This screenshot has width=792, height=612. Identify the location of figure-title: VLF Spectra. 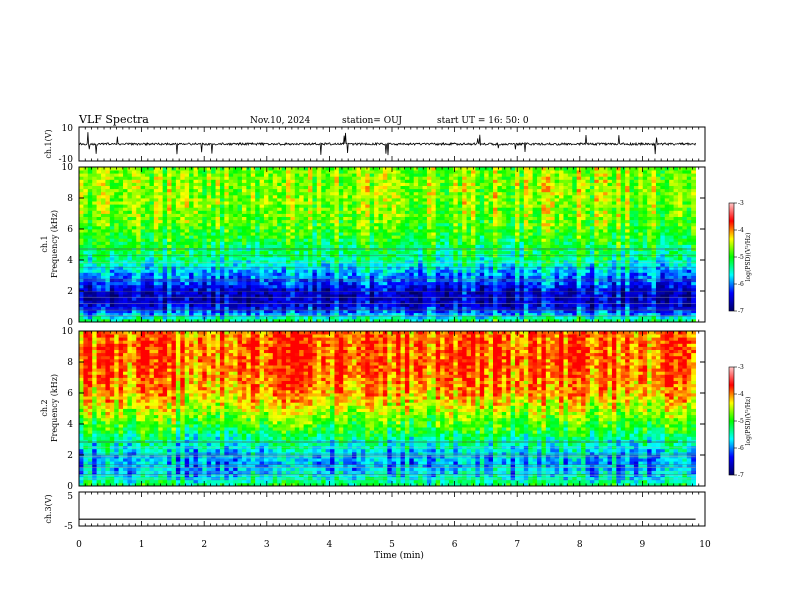
(113, 119).